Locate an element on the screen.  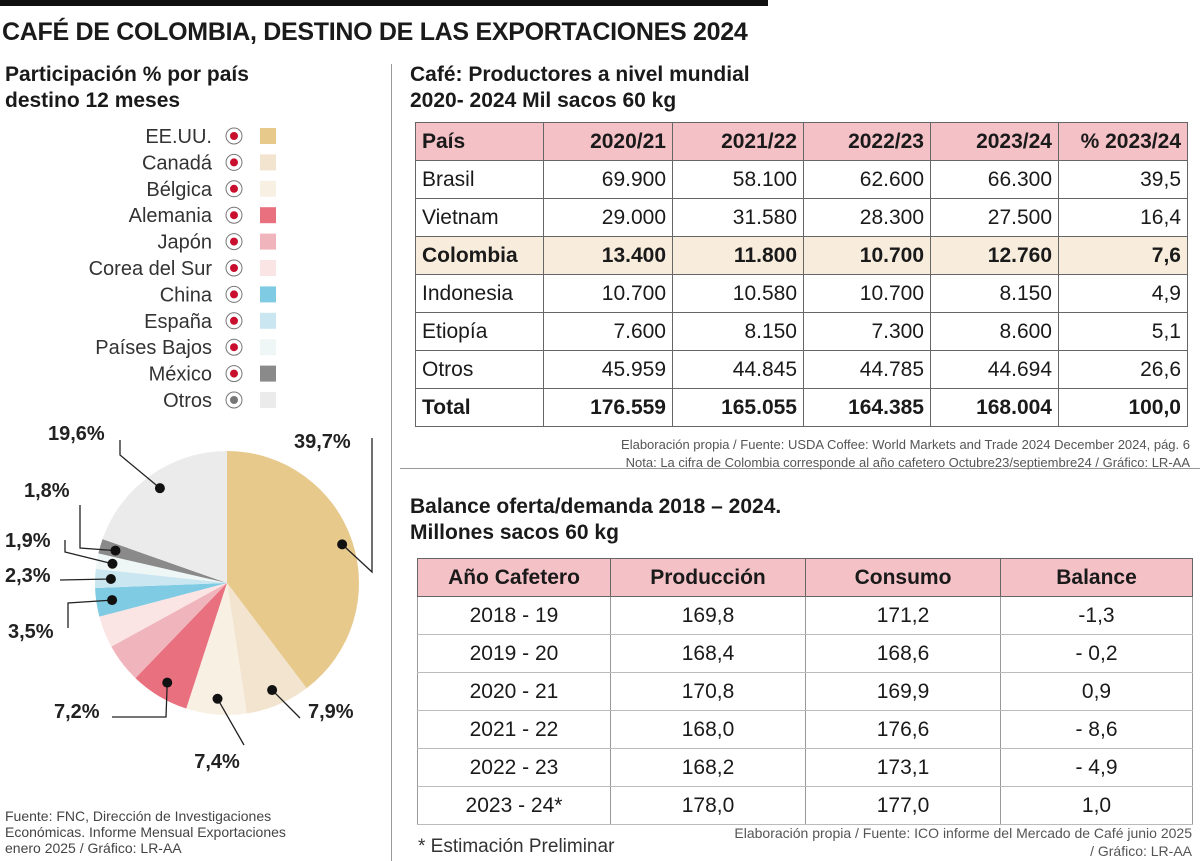
table-cell: 45.959 is located at coordinates (608, 369).